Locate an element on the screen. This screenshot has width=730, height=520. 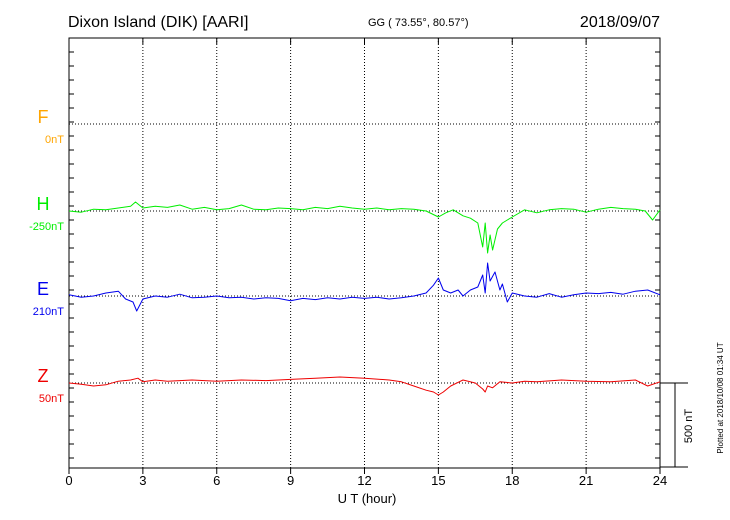
channel-name-e: E is located at coordinates (43, 289).